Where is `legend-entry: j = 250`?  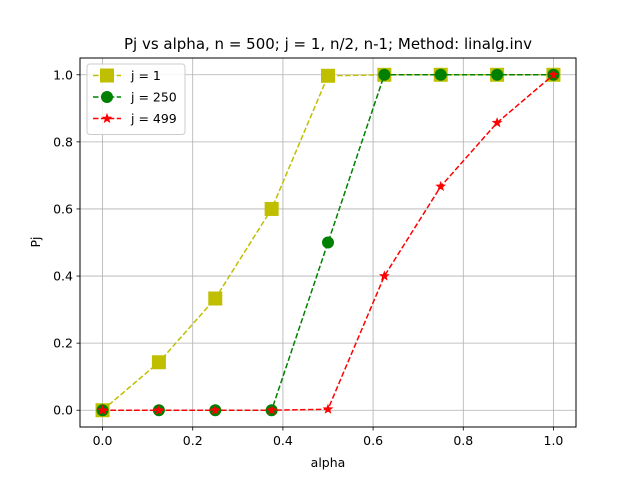
legend-entry: j = 250 is located at coordinates (135, 97).